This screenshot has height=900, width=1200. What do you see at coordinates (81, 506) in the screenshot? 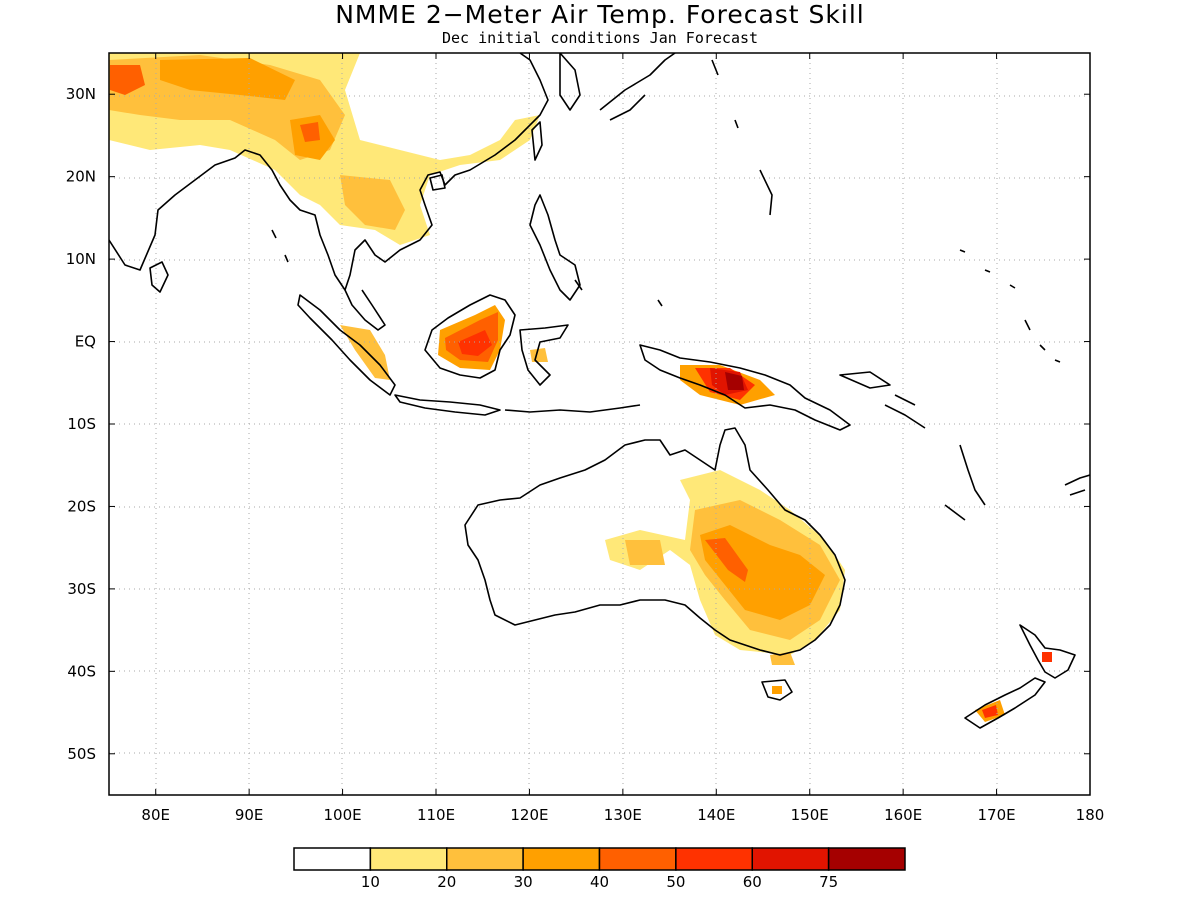
I see `lat-tick-label: 20S` at bounding box center [81, 506].